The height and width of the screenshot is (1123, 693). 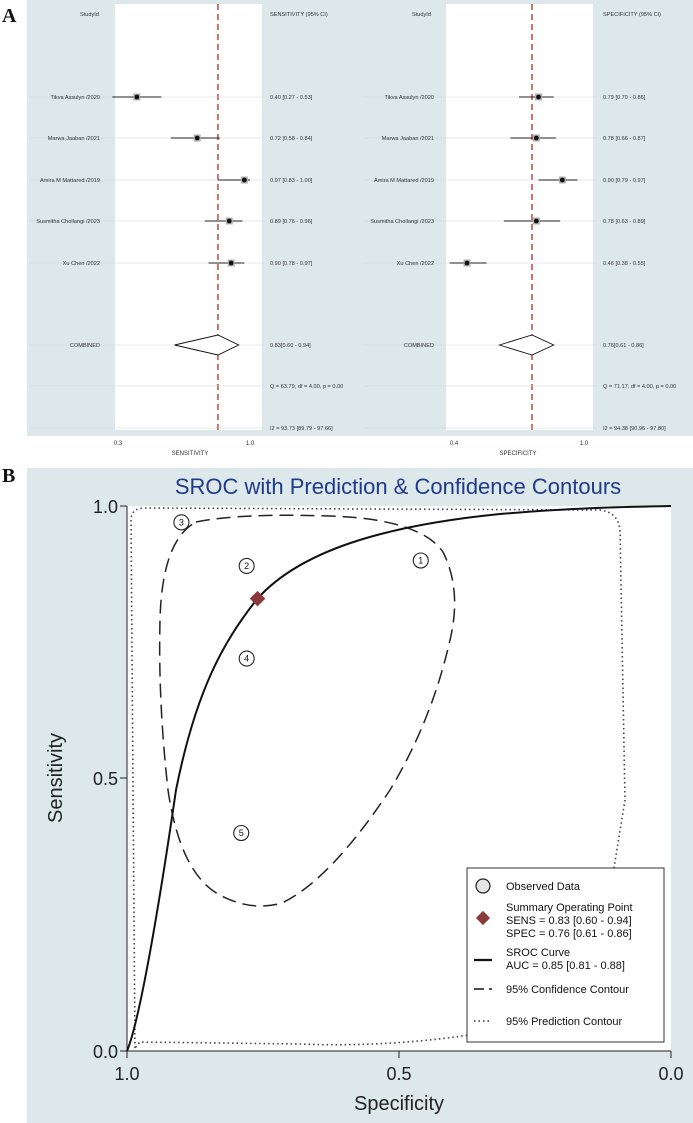 What do you see at coordinates (624, 222) in the screenshot?
I see `forest-spec-study-value: 0.78 [0.63 - 0.89]` at bounding box center [624, 222].